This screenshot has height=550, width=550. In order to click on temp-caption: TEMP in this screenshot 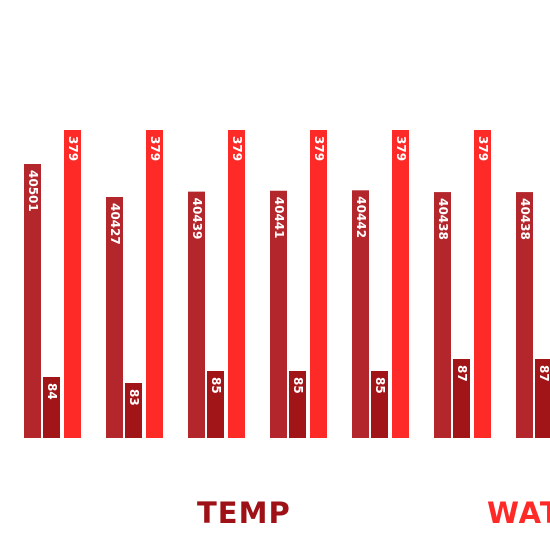, I will do `click(244, 513)`.